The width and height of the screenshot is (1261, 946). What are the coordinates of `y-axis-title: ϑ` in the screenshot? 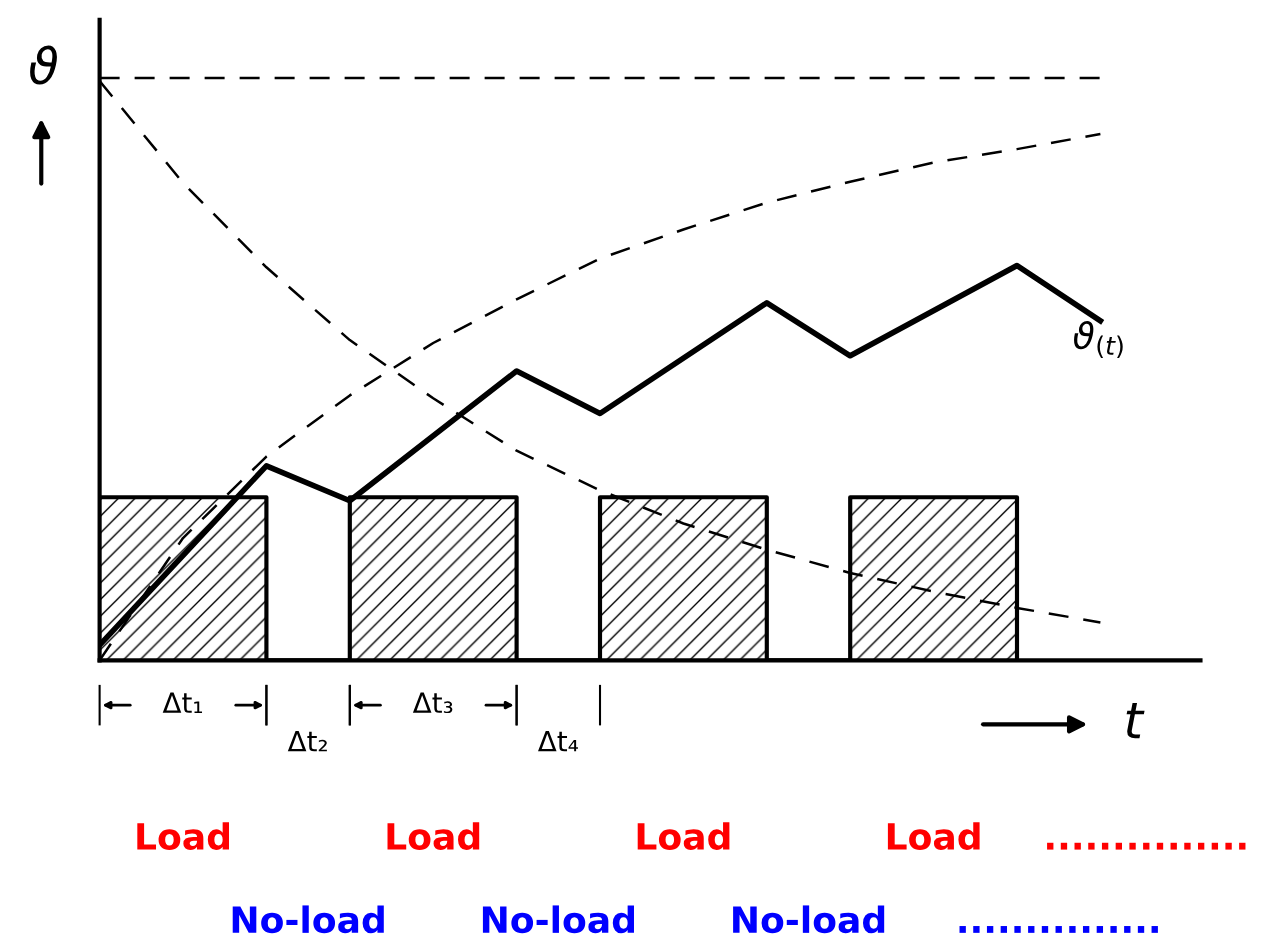 It's located at (43, 65).